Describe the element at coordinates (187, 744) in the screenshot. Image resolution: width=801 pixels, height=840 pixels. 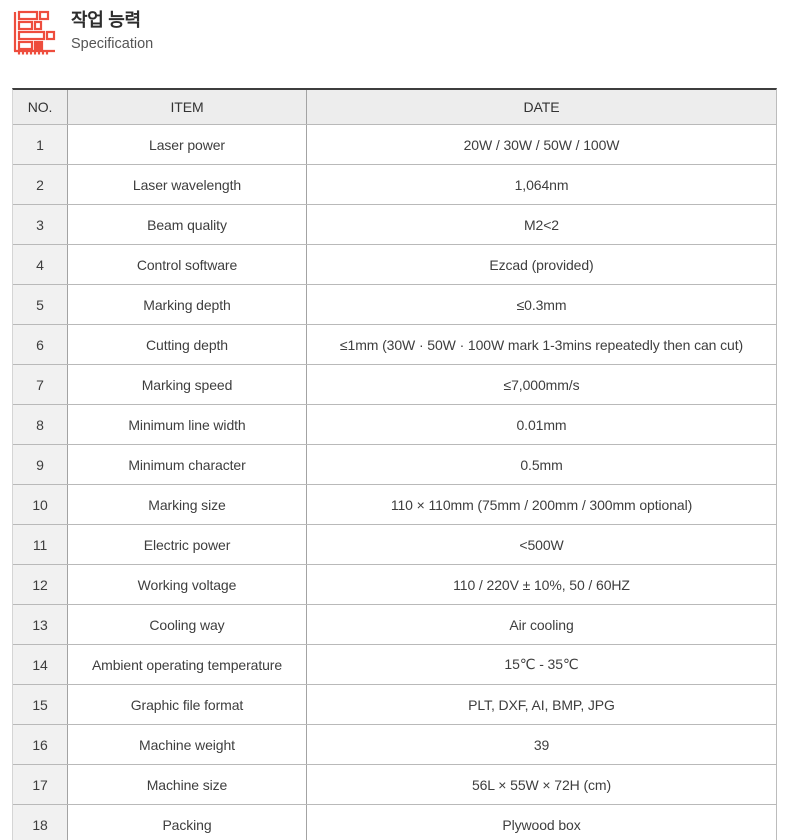
I see `row-item-cell: Machine weight` at that location.